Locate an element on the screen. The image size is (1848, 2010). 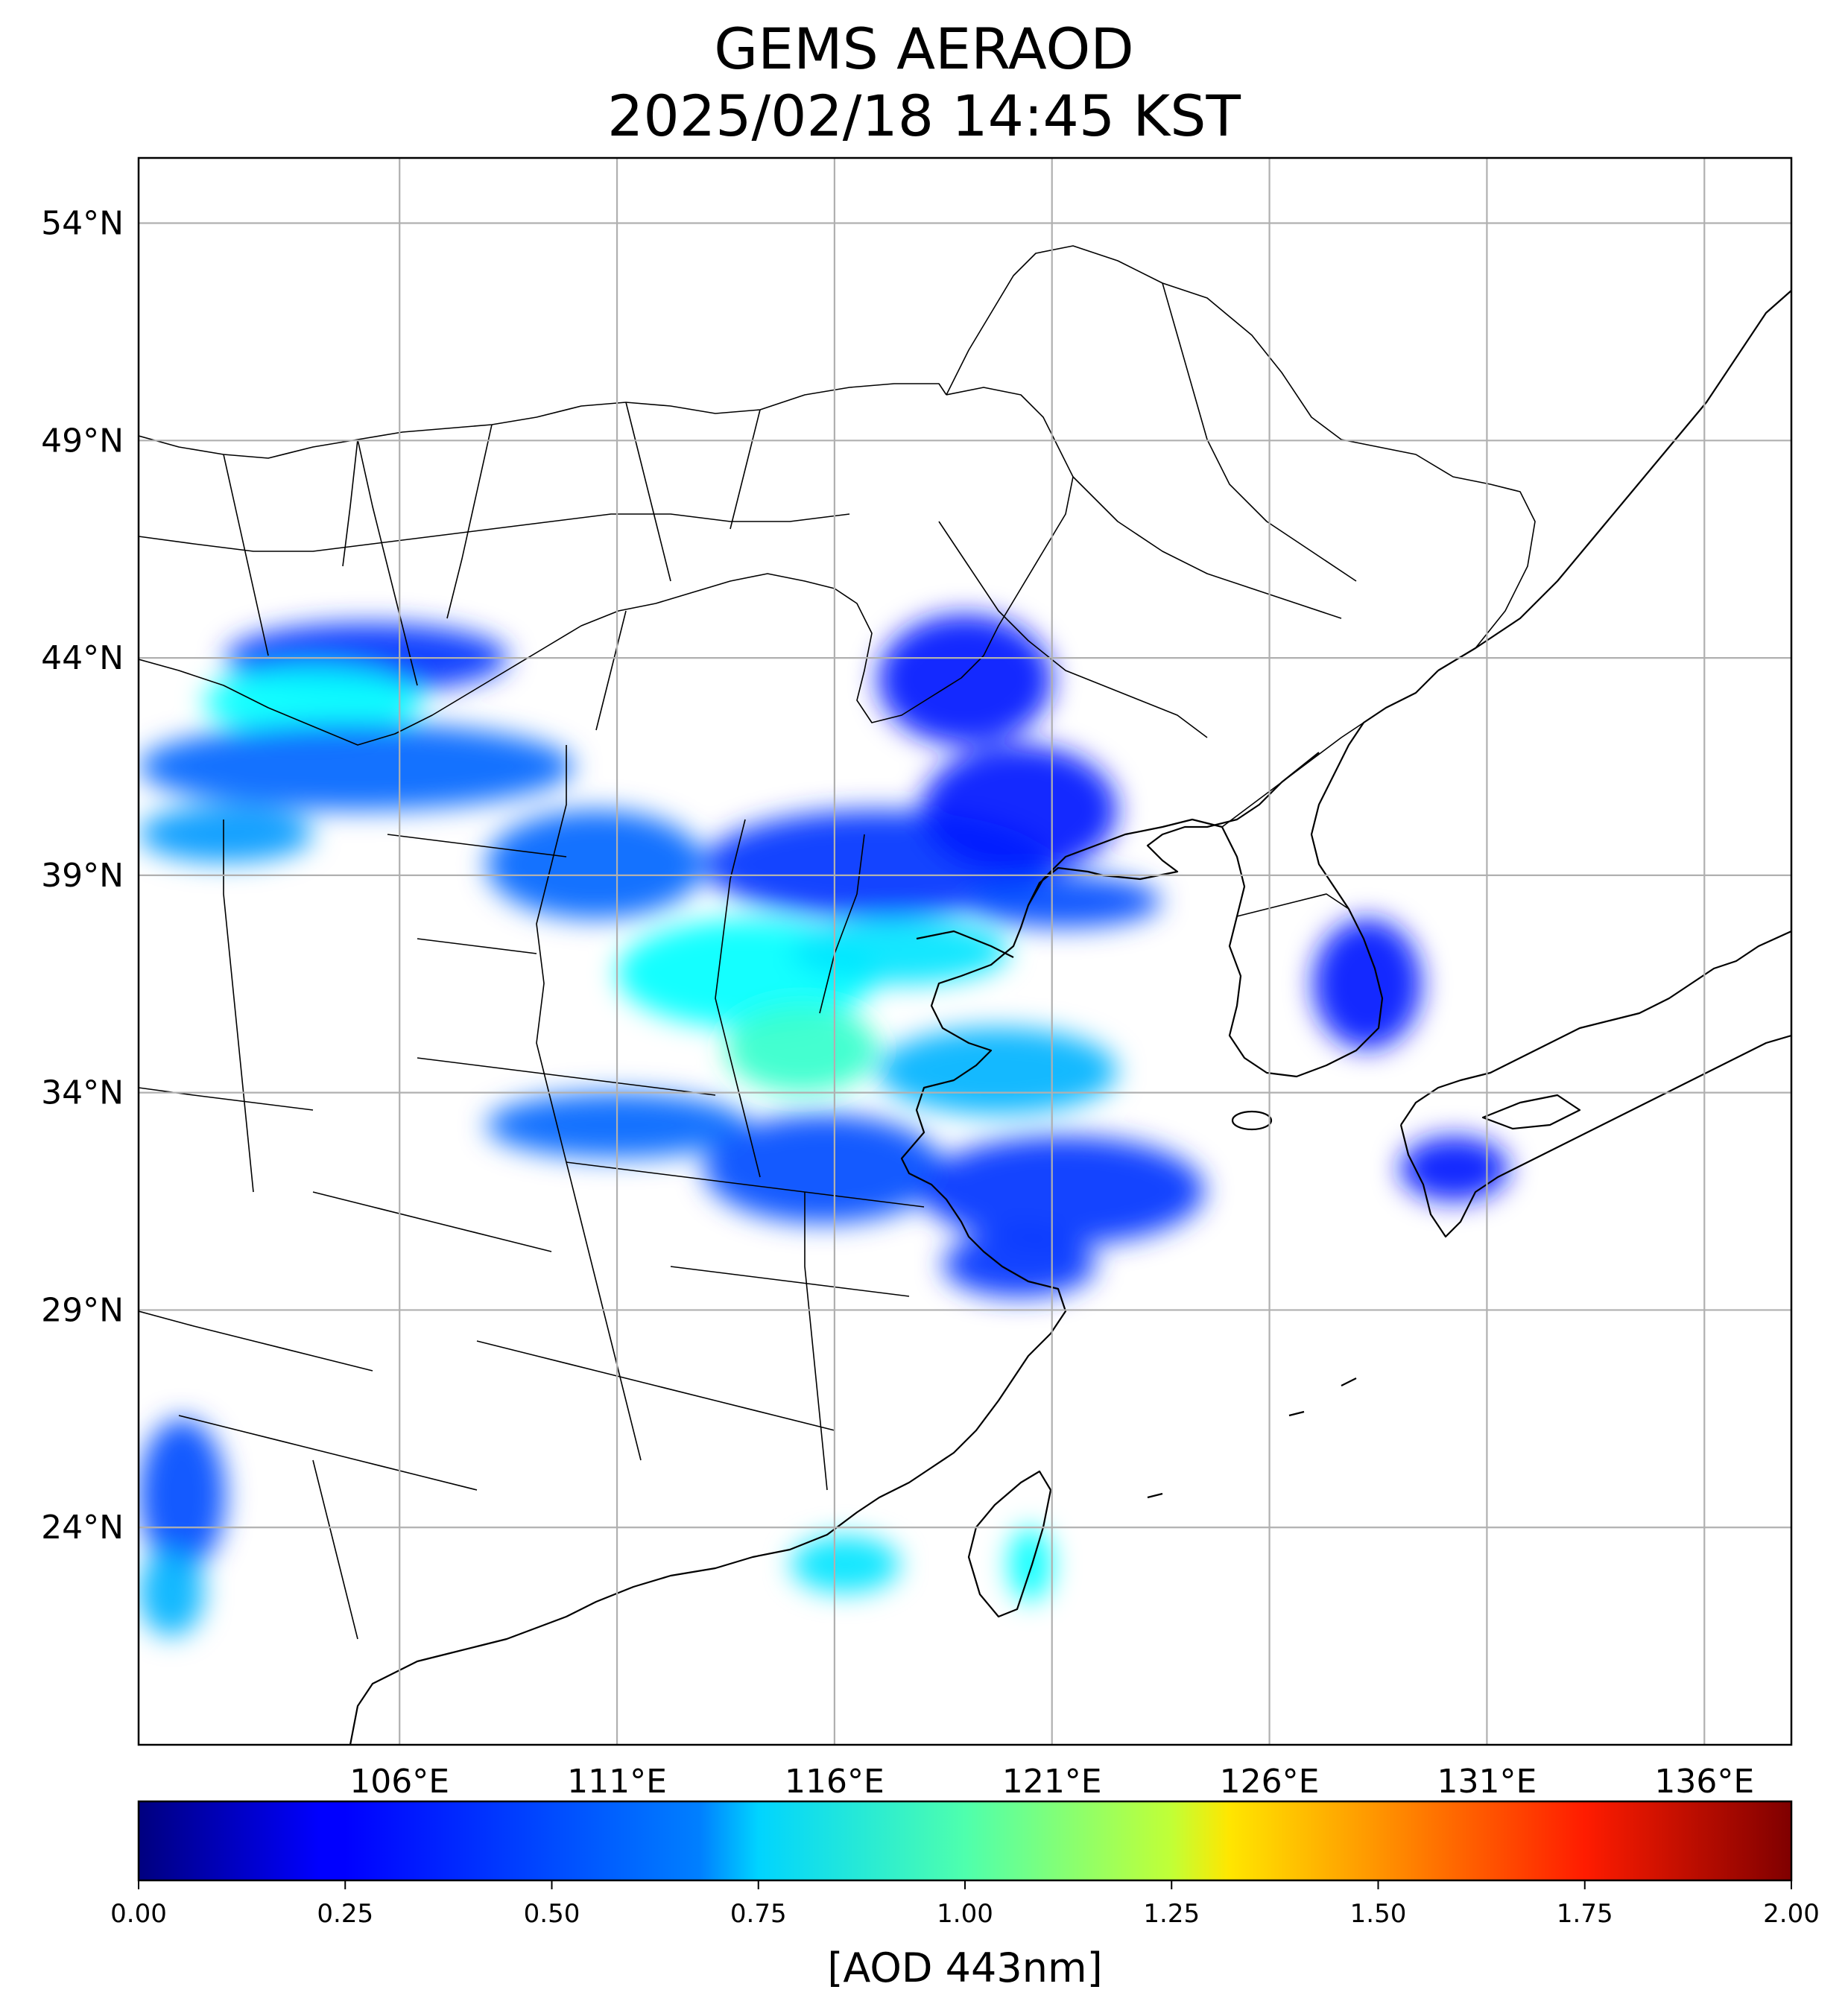
colorbar-tick-label: 1.25 is located at coordinates (1171, 1914).